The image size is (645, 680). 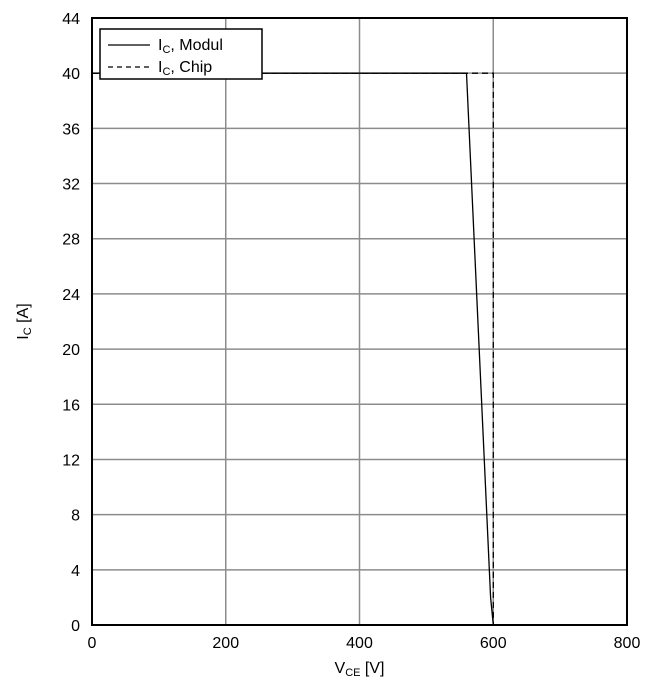 I want to click on legend-label-chip: IC, Chip, so click(x=185, y=68).